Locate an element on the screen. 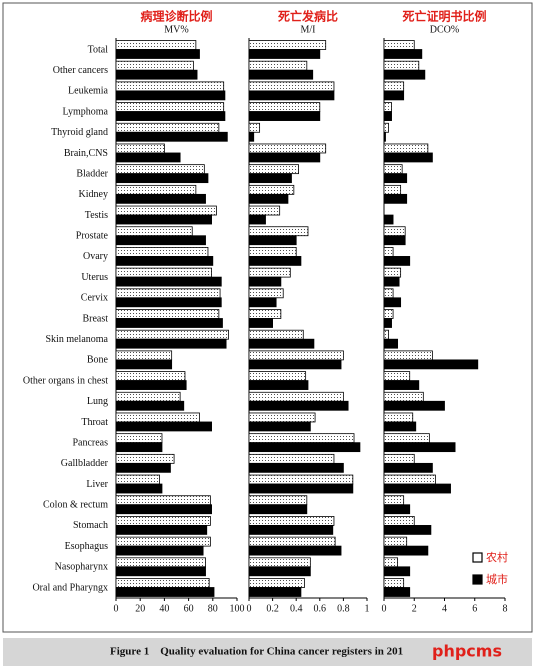 This screenshot has height=669, width=535. category-label: Bone is located at coordinates (98, 360).